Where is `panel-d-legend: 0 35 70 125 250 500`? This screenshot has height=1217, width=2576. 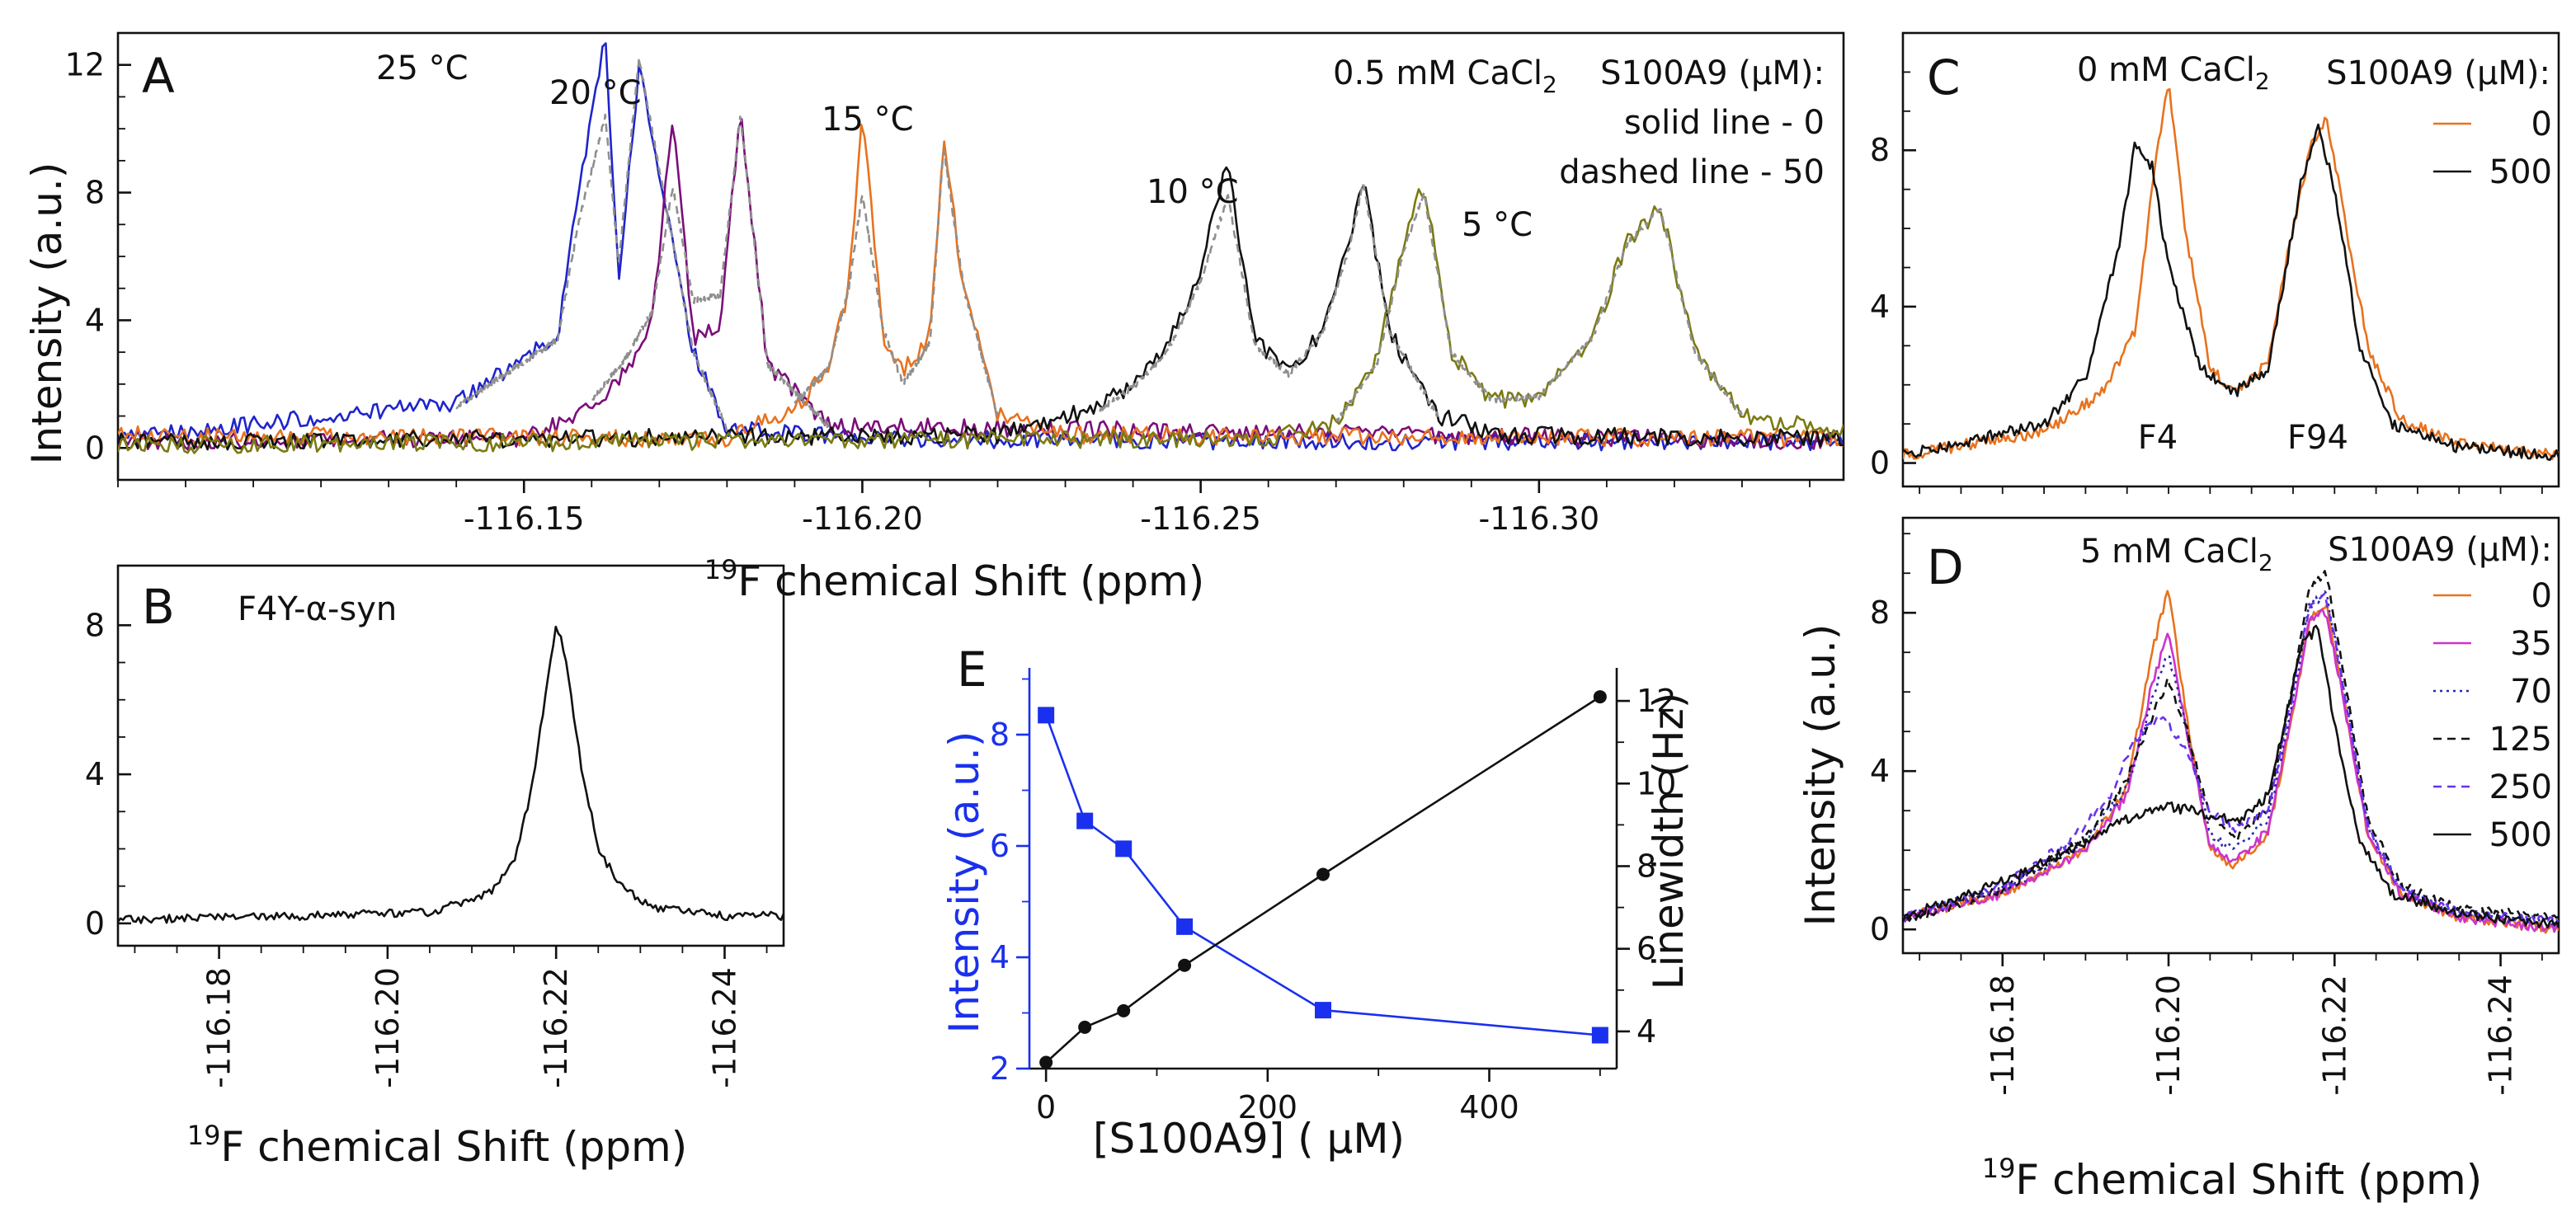 panel-d-legend: 0 35 70 125 250 500 is located at coordinates (2492, 715).